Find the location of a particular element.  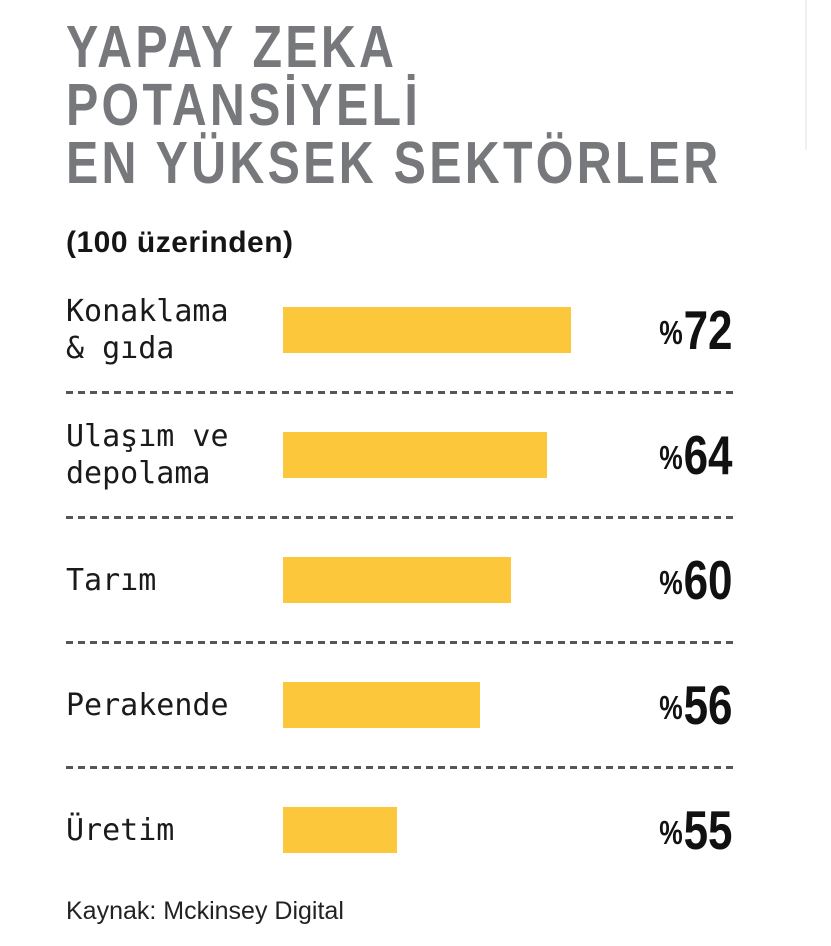

scale-note: (100 üzerinden) is located at coordinates (180, 242).